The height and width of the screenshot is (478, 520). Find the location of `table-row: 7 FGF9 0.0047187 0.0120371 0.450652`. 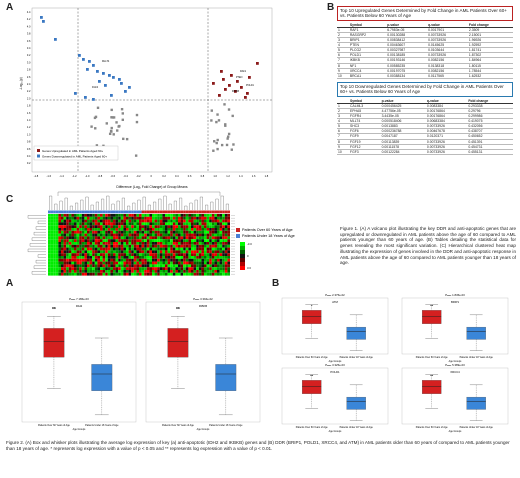

table-row: 7 FGF9 0.0047187 0.0120371 0.450652 is located at coordinates (425, 136).